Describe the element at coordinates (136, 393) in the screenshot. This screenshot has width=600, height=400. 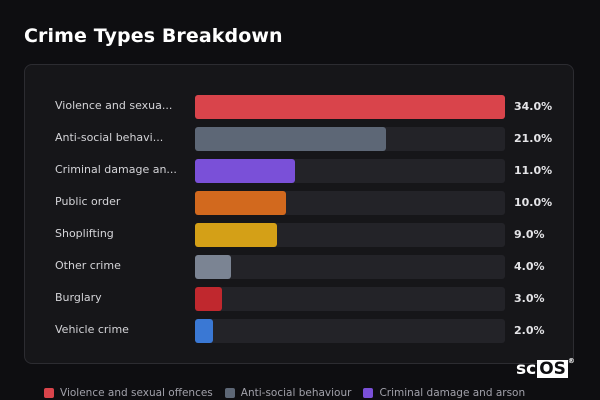
I see `legend-label: Violence and sexual offences` at that location.